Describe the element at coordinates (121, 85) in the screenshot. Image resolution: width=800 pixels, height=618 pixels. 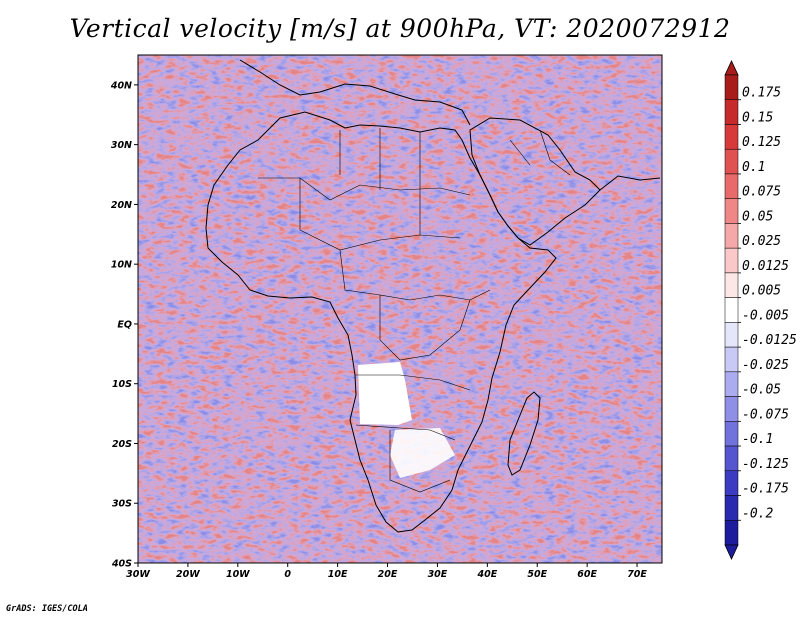
I see `lat-tick-label: 40N` at that location.